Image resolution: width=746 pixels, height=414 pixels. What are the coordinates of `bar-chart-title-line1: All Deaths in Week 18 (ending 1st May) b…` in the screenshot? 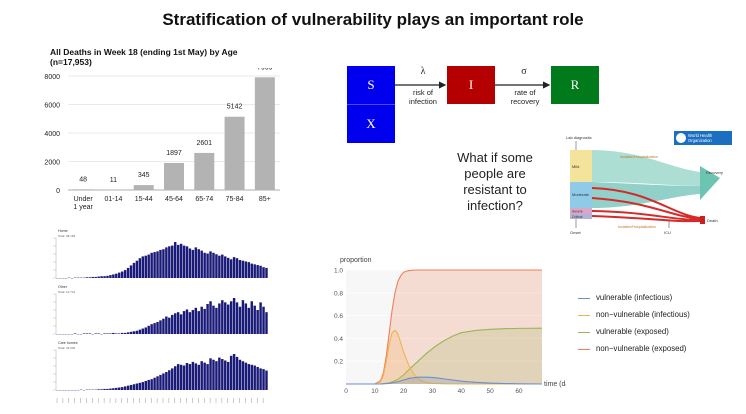 It's located at (144, 52).